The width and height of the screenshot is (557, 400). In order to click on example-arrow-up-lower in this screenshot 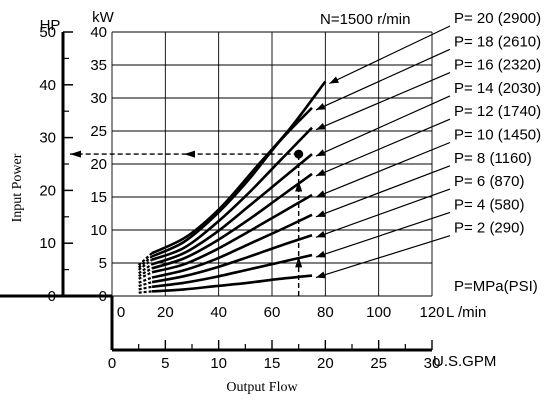, I will do `click(299, 262)`.